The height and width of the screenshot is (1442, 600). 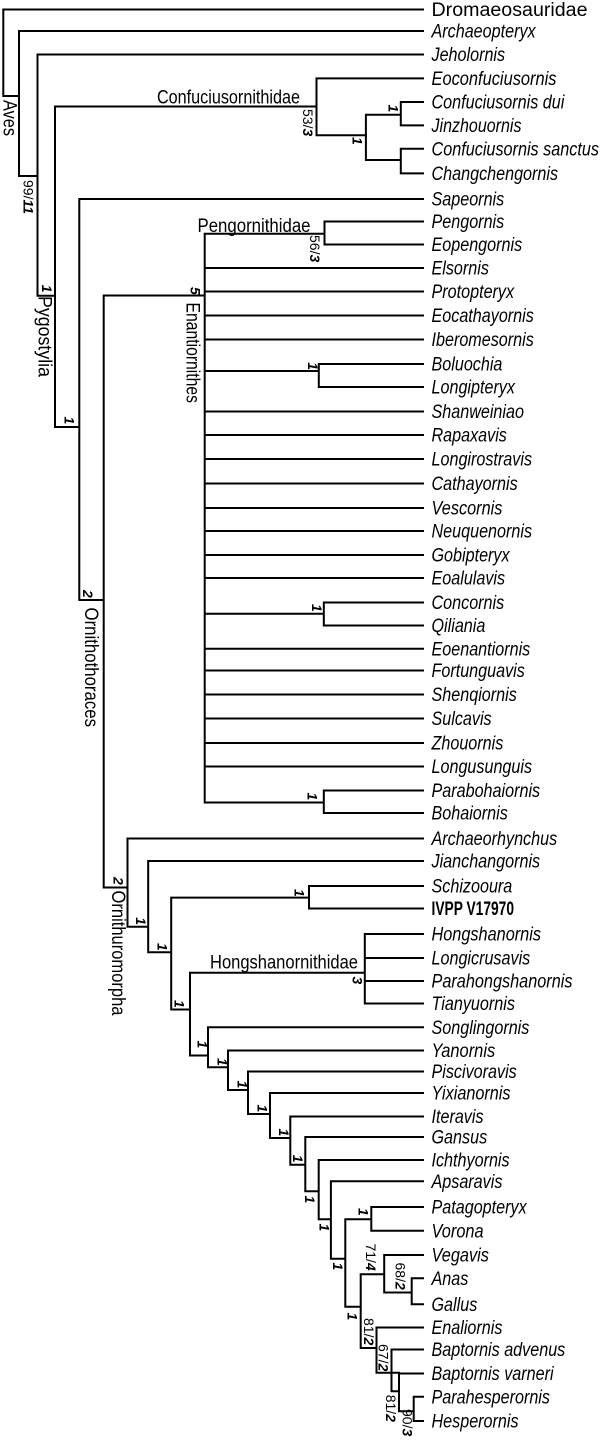 I want to click on svg-text: Ichthyornis, so click(x=471, y=1161).